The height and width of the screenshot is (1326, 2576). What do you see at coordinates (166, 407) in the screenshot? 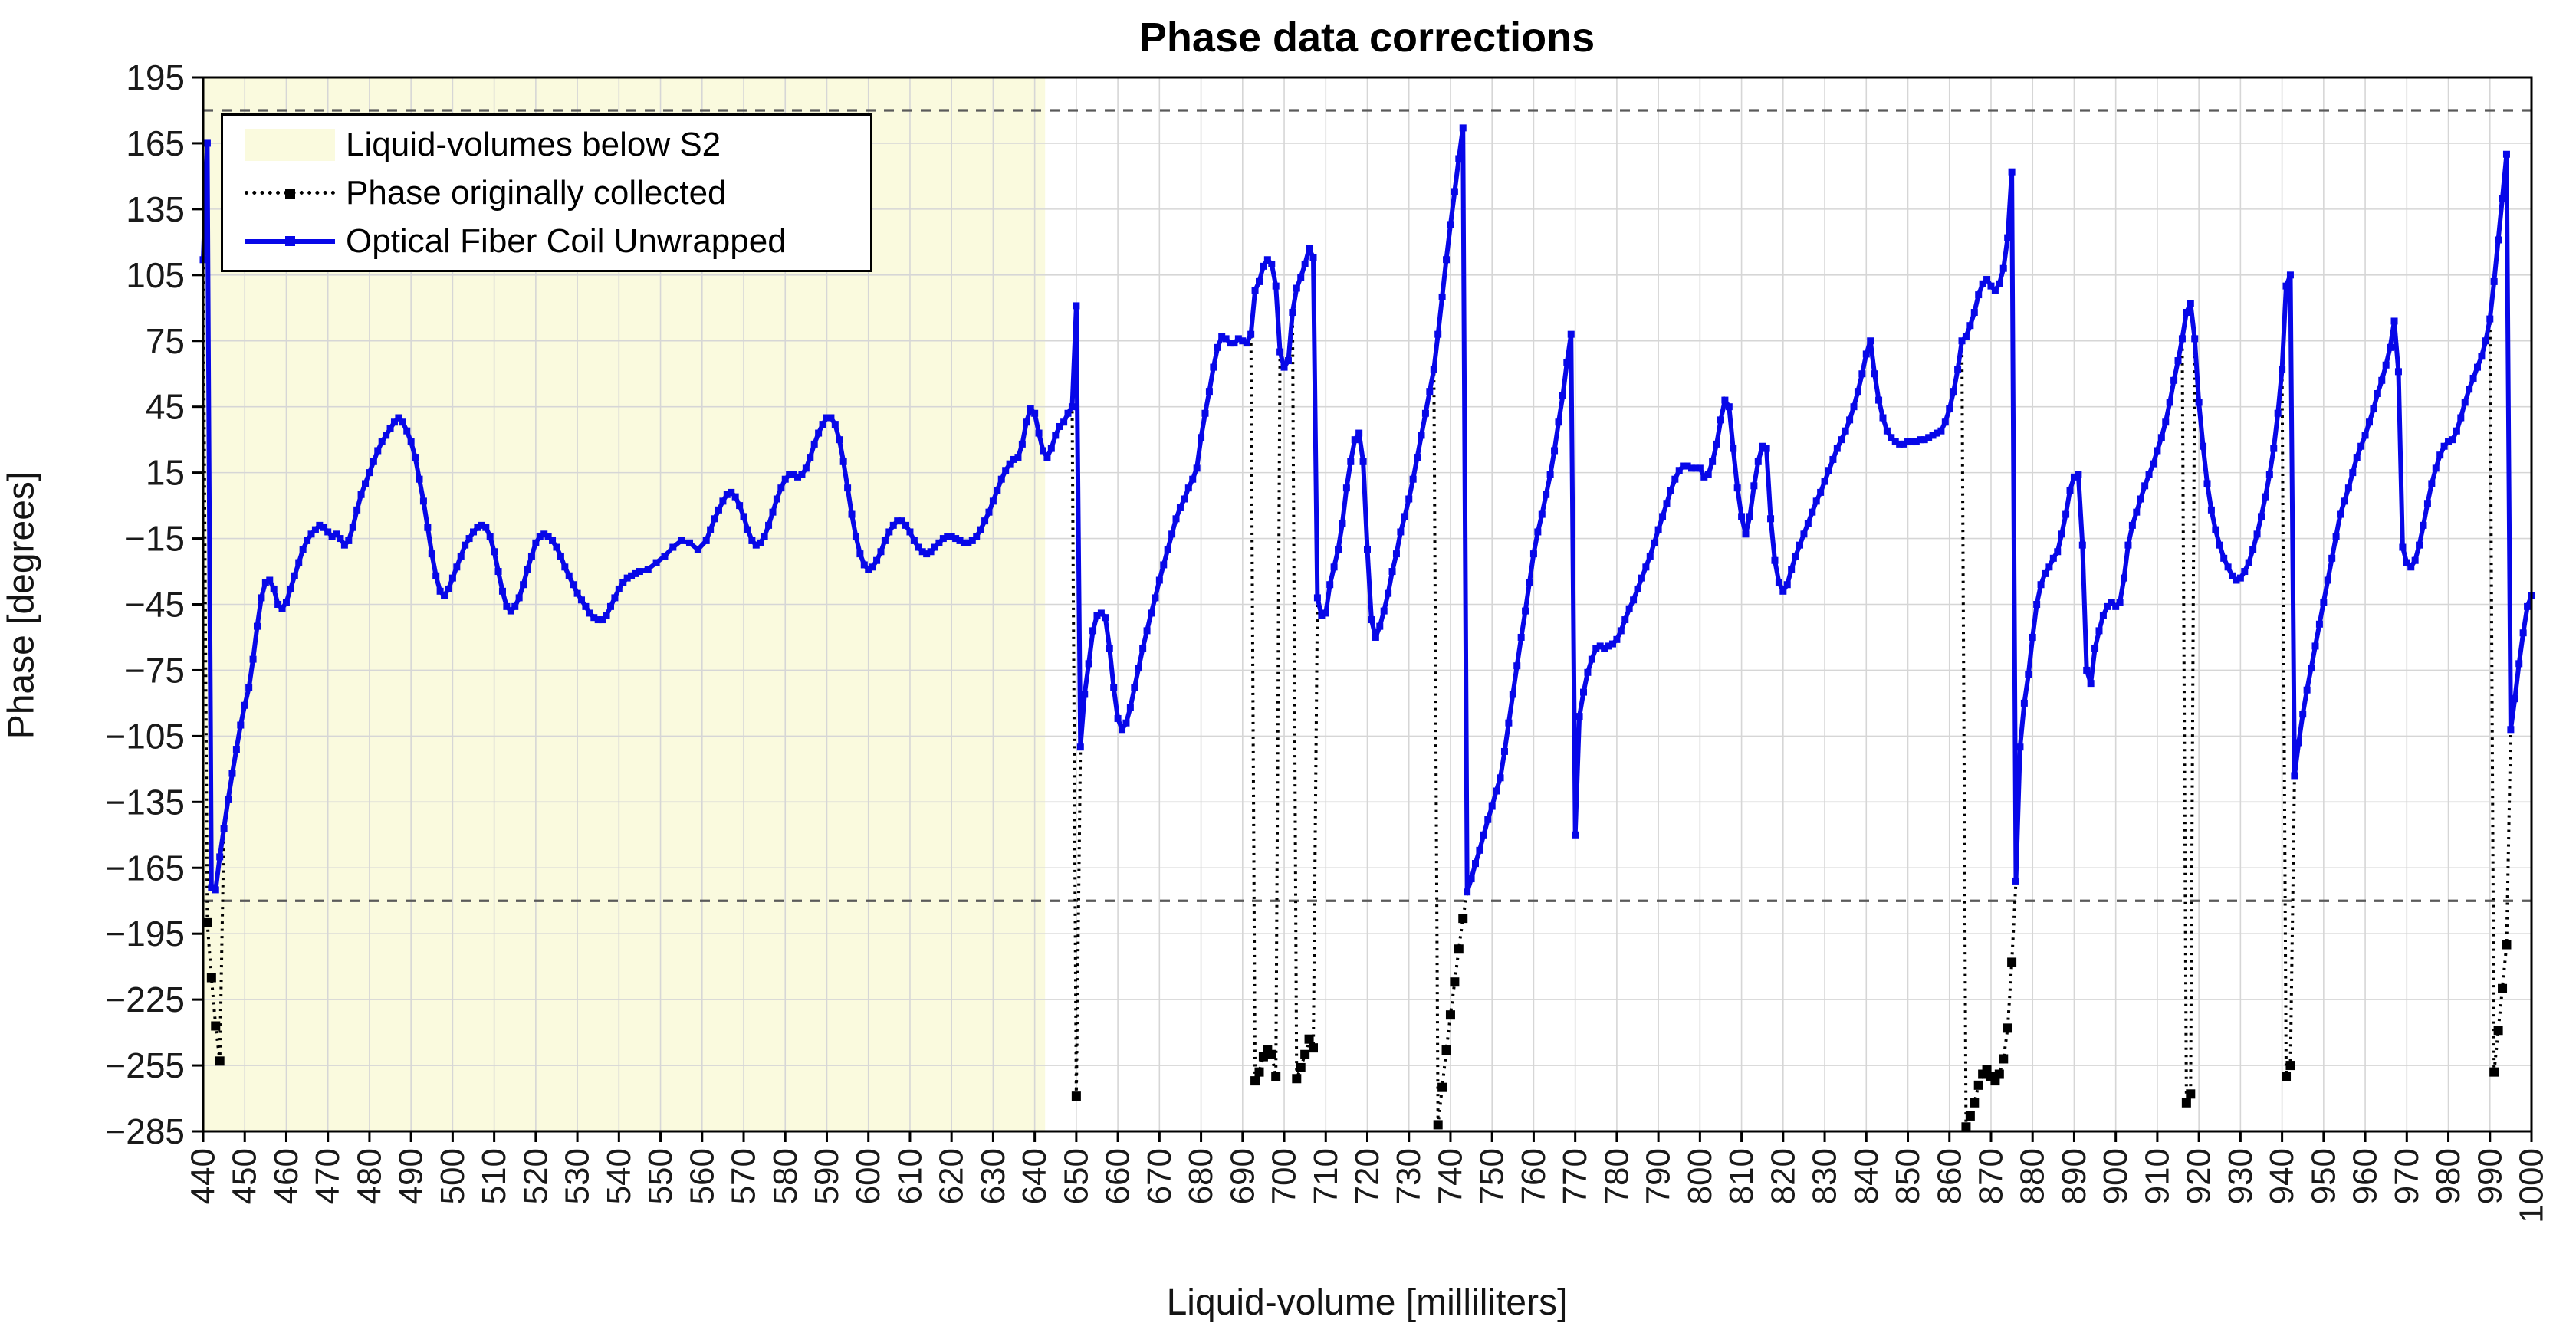
I see `y-tick-label: 45` at bounding box center [166, 407].